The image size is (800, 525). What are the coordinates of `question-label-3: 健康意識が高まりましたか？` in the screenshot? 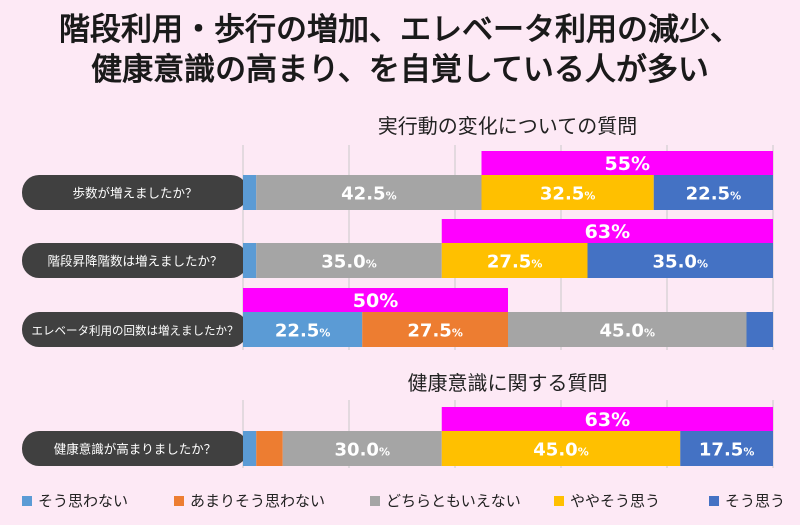 It's located at (135, 449).